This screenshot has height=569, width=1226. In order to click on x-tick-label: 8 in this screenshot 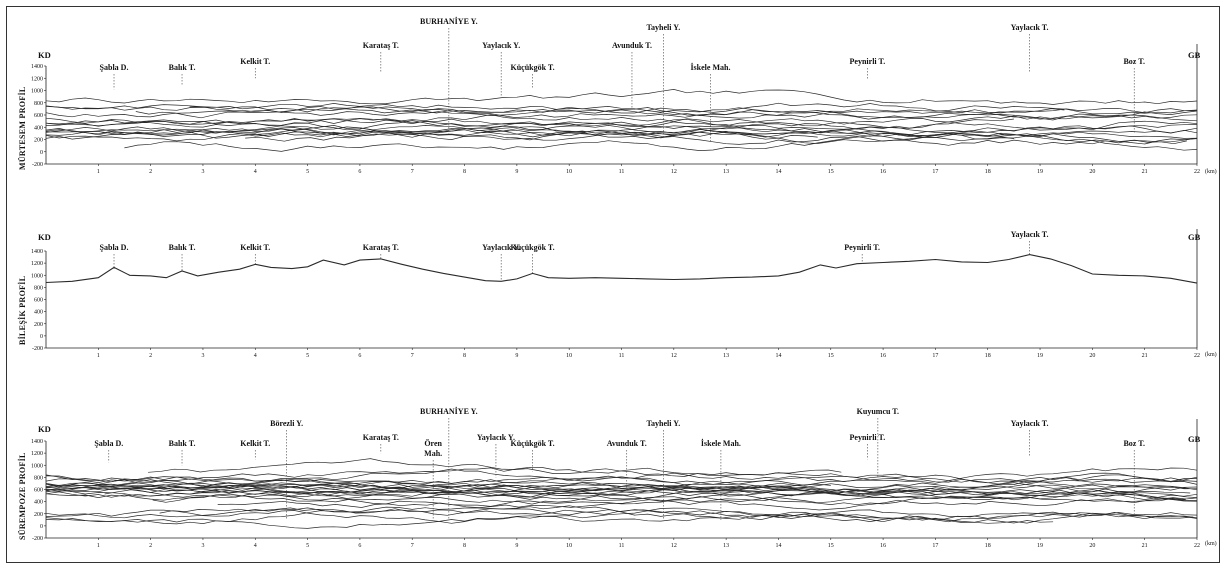, I will do `click(464, 356)`.